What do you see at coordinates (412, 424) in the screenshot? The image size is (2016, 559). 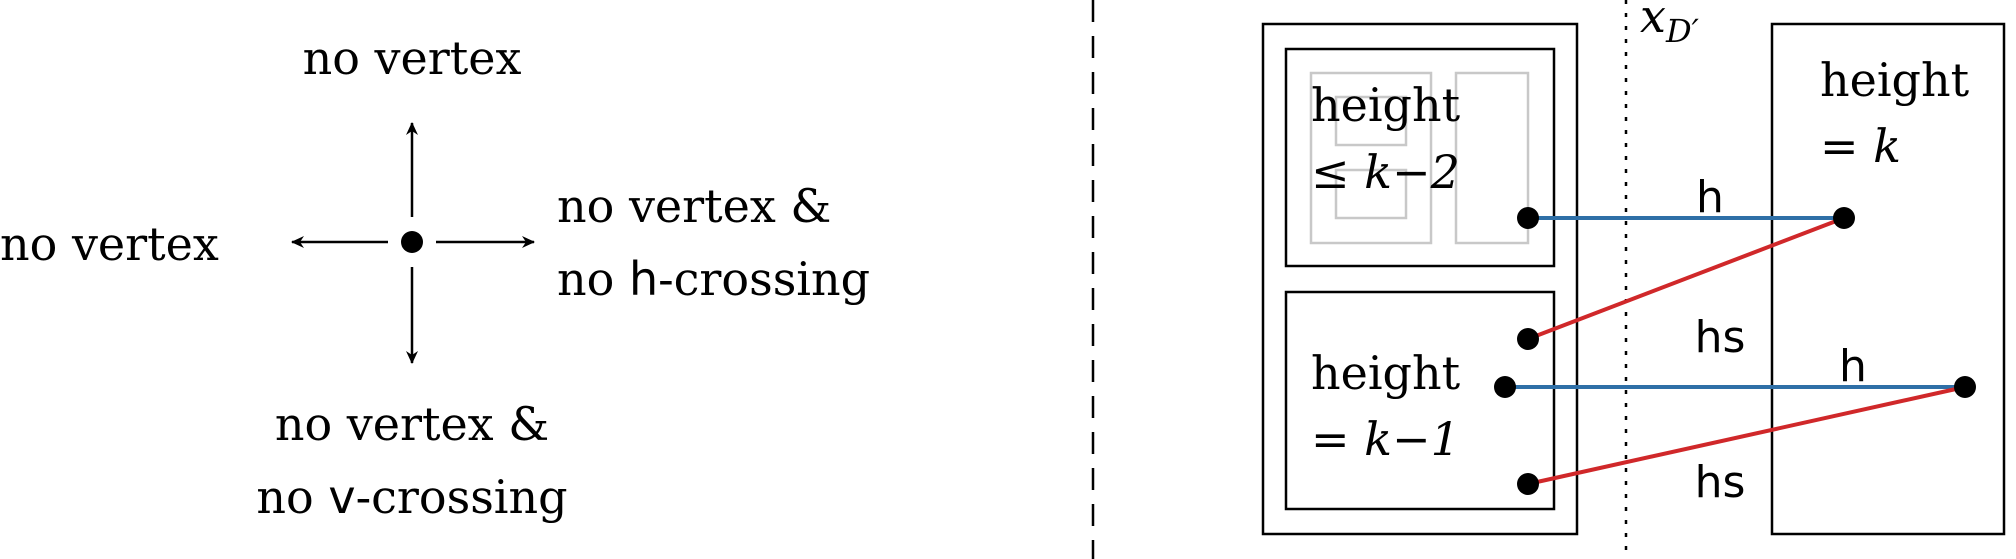 I see `label-down-line1: no vertex &` at bounding box center [412, 424].